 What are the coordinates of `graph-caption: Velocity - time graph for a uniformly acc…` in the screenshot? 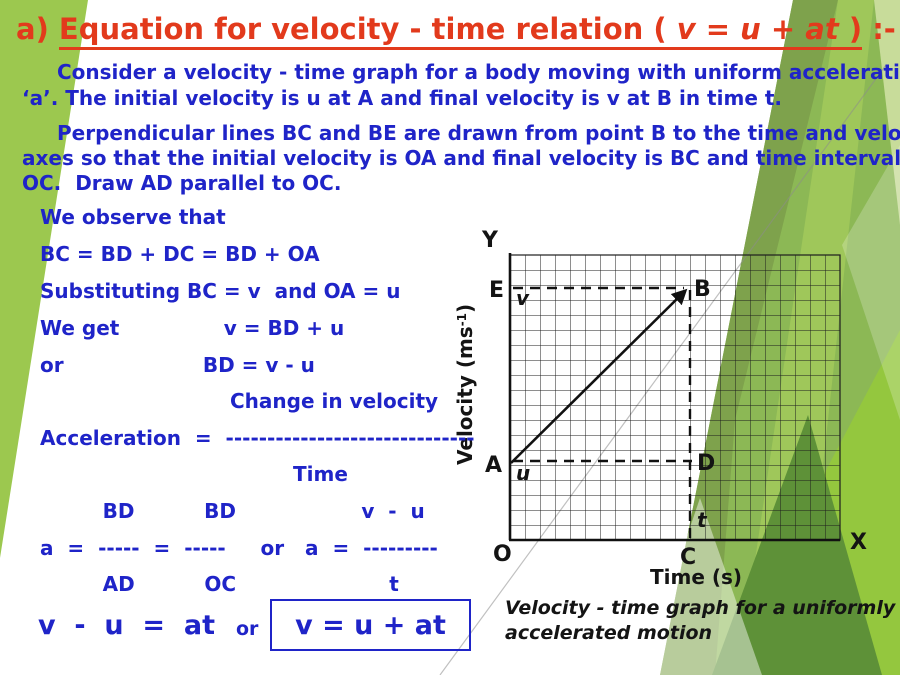 It's located at (700, 620).